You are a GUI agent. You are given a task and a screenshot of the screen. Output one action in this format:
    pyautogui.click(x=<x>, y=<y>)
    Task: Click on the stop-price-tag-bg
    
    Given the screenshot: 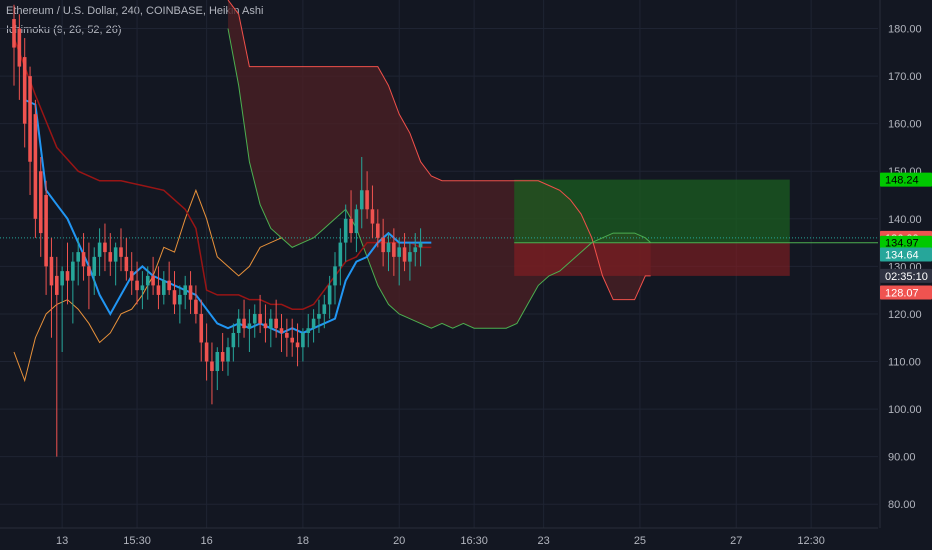 What is the action you would take?
    pyautogui.click(x=906, y=254)
    